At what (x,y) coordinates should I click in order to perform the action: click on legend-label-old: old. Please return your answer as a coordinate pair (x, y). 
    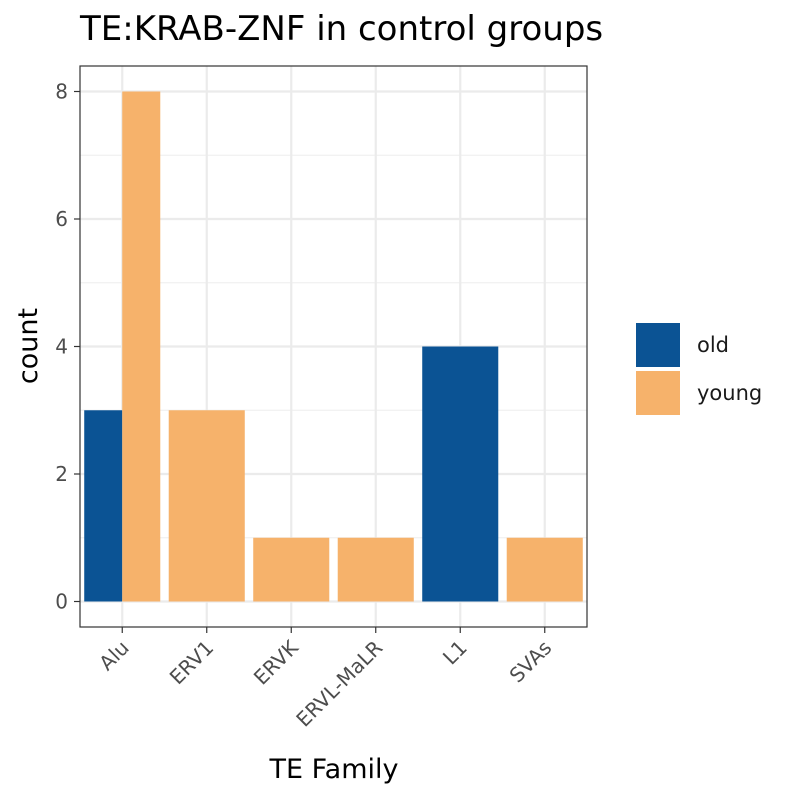
    Looking at the image, I should click on (713, 345).